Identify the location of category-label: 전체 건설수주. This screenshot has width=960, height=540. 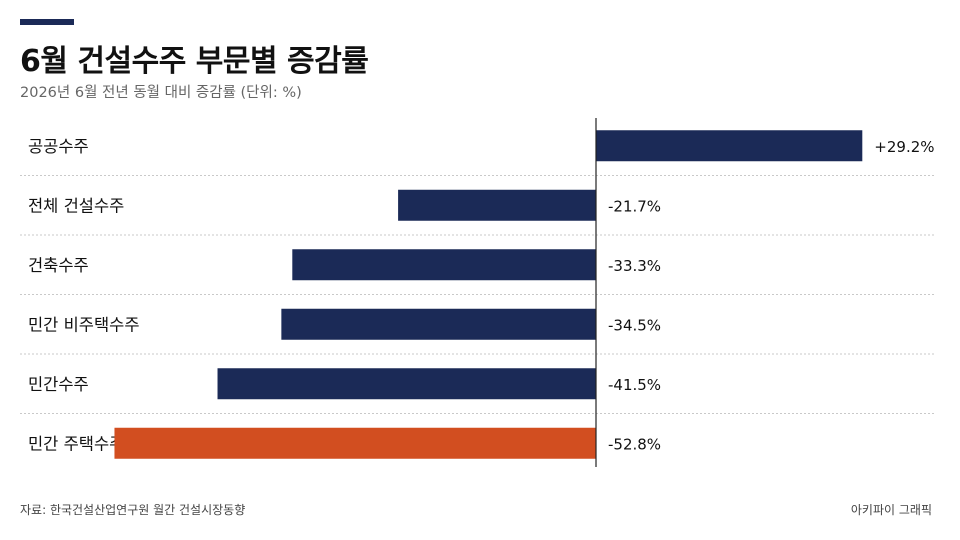
(76, 205).